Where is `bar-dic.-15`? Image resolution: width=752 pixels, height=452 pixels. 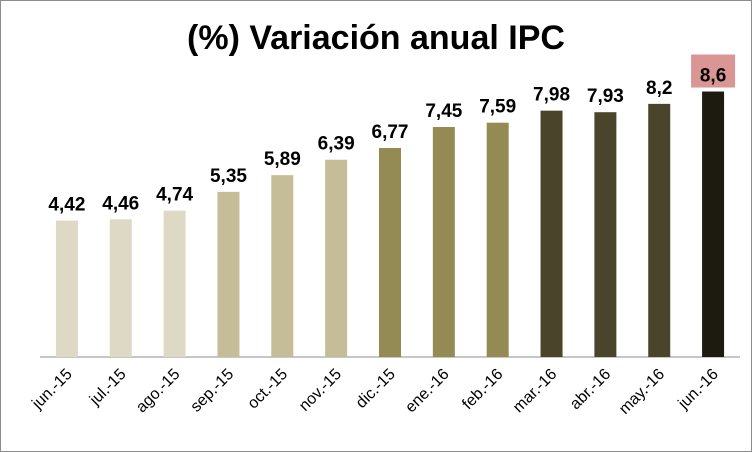
bar-dic.-15 is located at coordinates (390, 252).